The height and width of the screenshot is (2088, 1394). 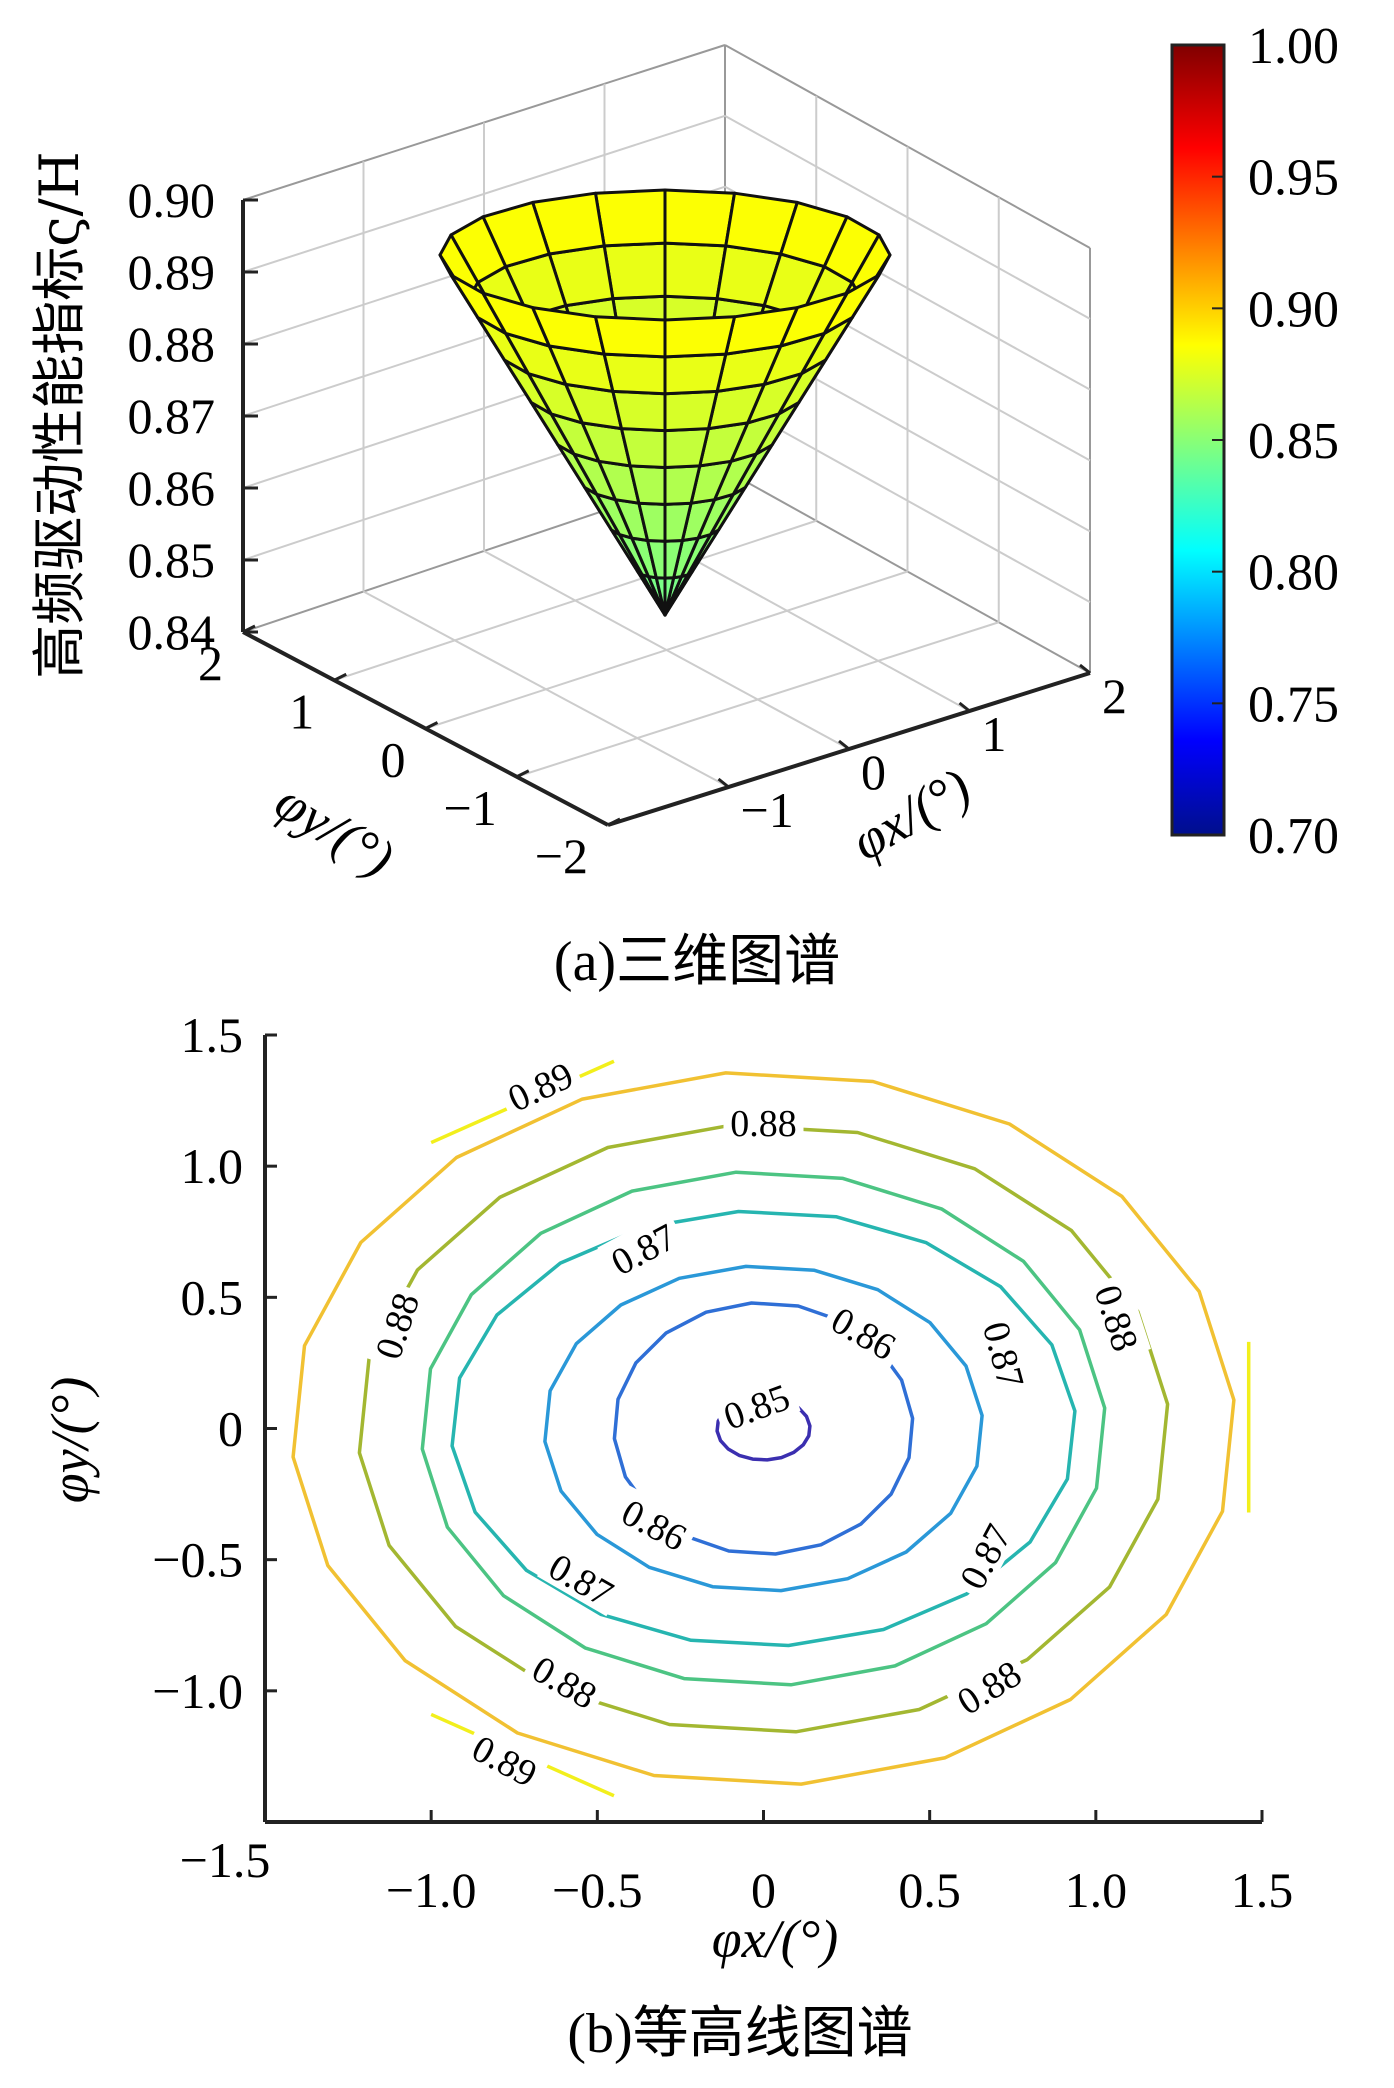 I want to click on contour-y-tick-label: 1.5, so click(x=212, y=1035).